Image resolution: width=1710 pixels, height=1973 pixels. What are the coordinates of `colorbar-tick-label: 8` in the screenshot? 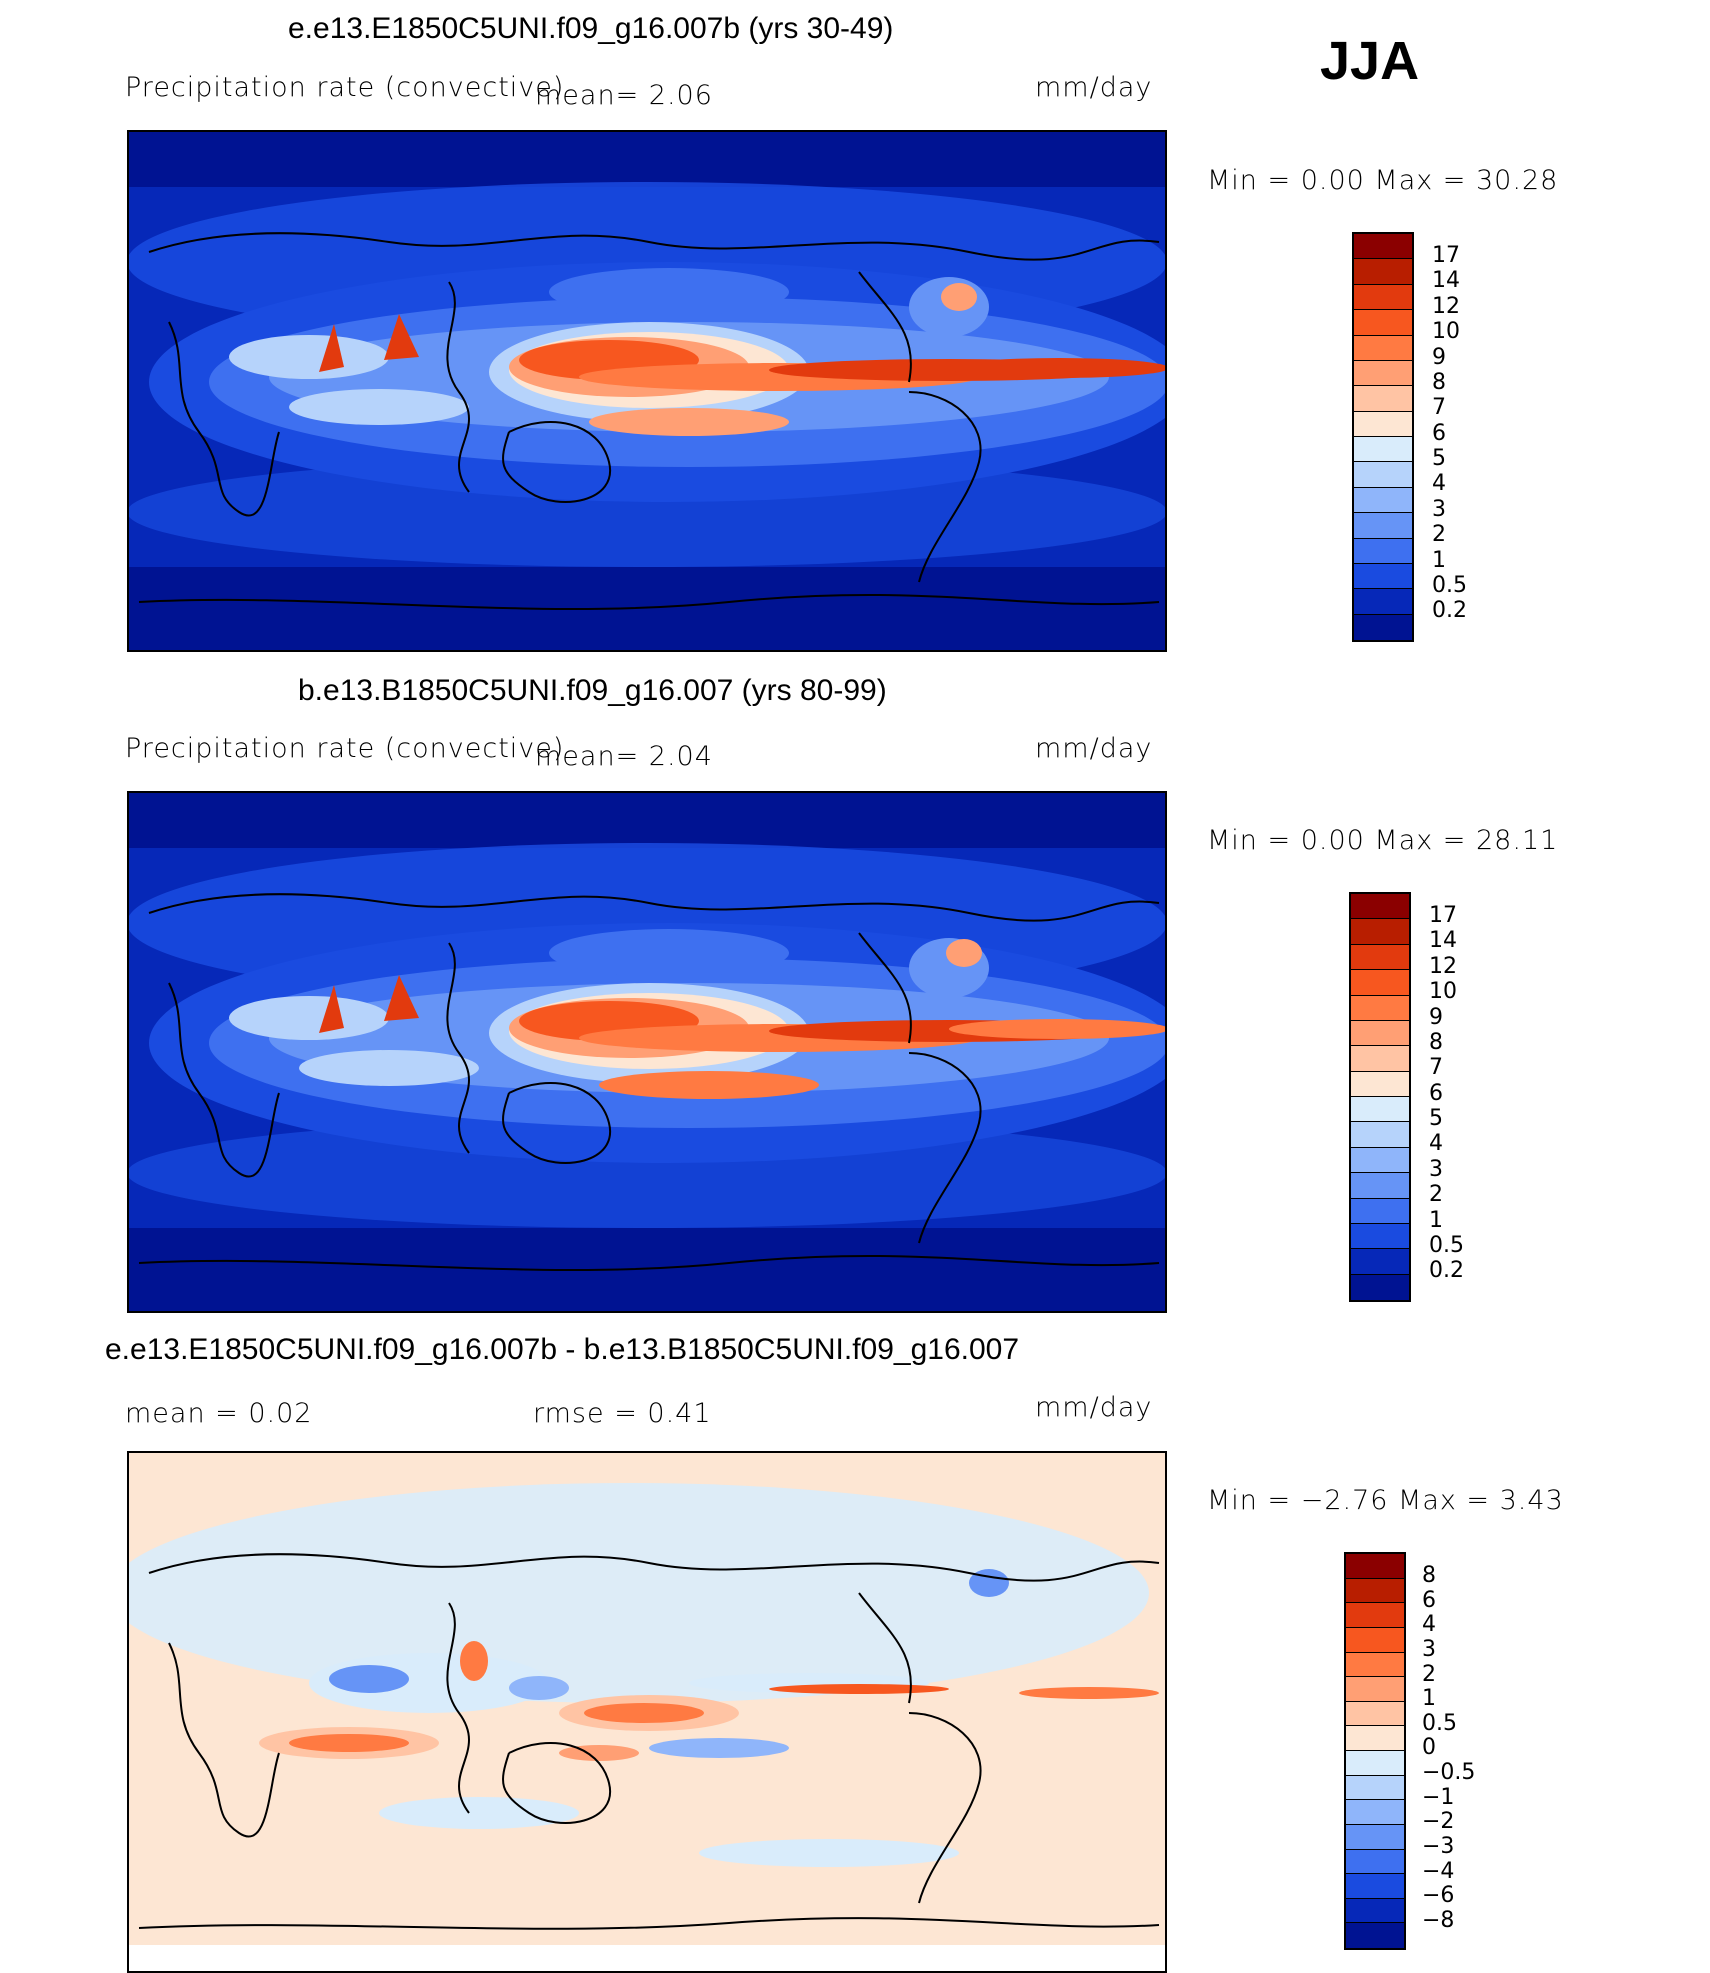 It's located at (1429, 1575).